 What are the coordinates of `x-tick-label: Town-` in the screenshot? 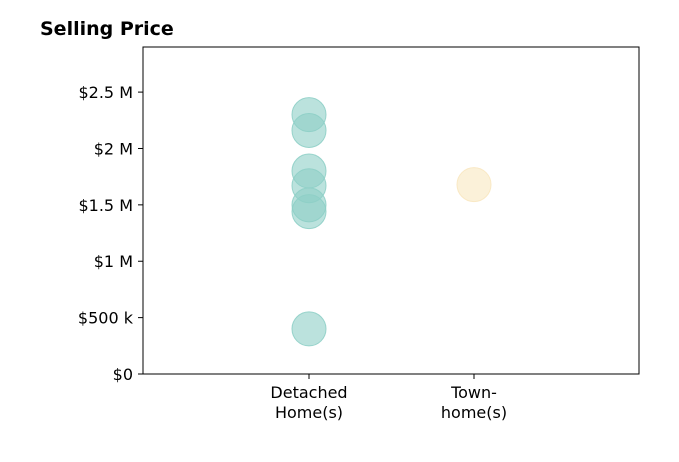 It's located at (473, 392).